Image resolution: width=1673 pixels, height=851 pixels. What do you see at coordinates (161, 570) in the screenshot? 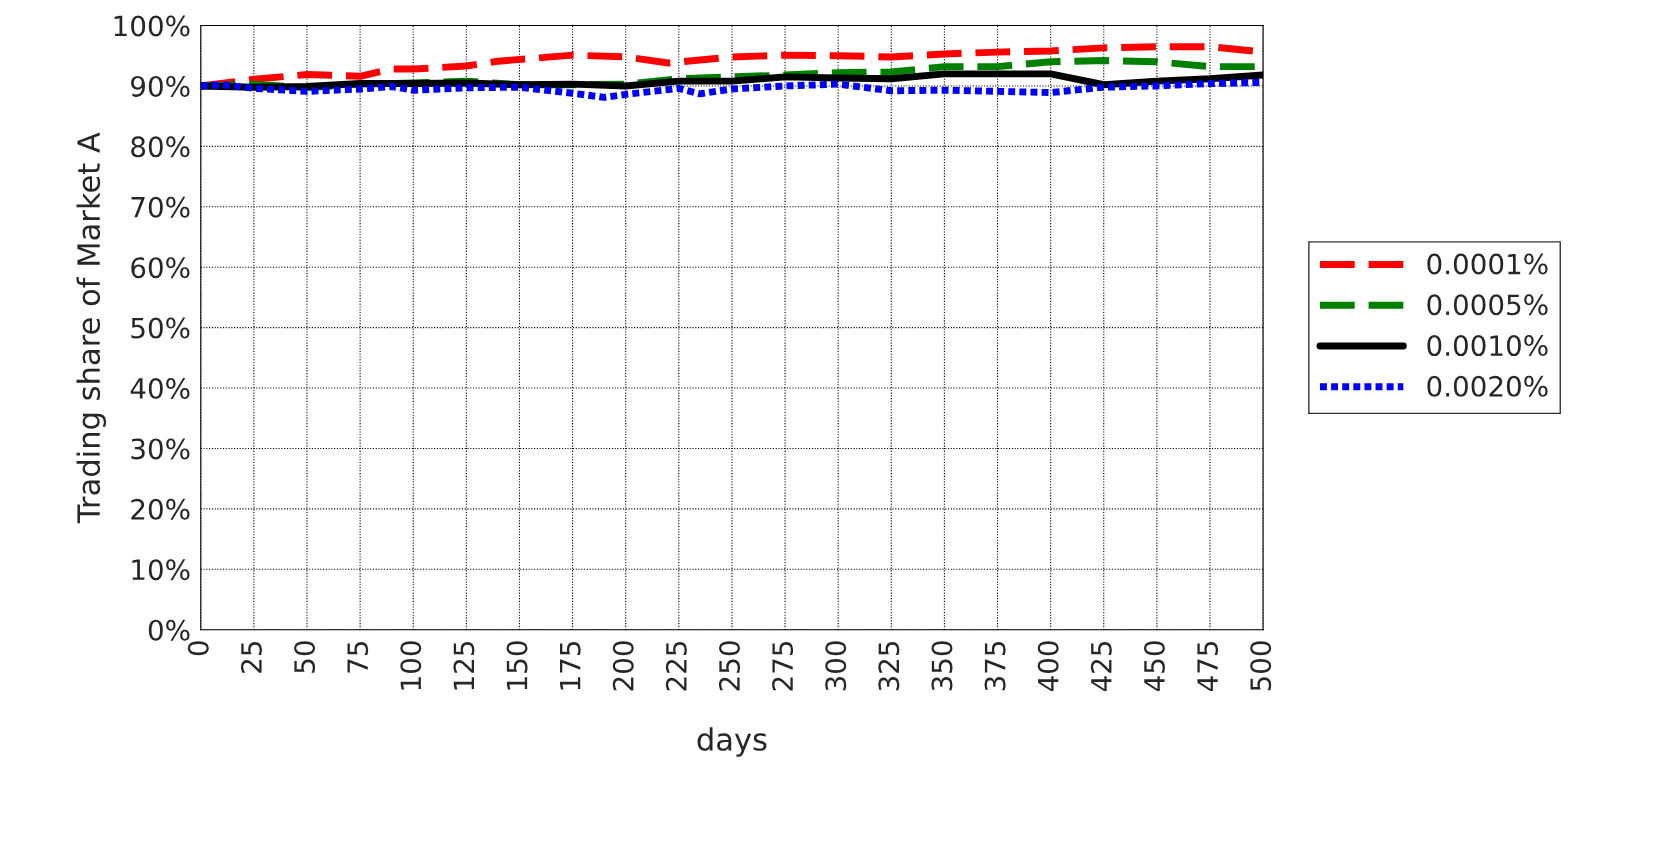
I see `y-tick-label: 10%` at bounding box center [161, 570].